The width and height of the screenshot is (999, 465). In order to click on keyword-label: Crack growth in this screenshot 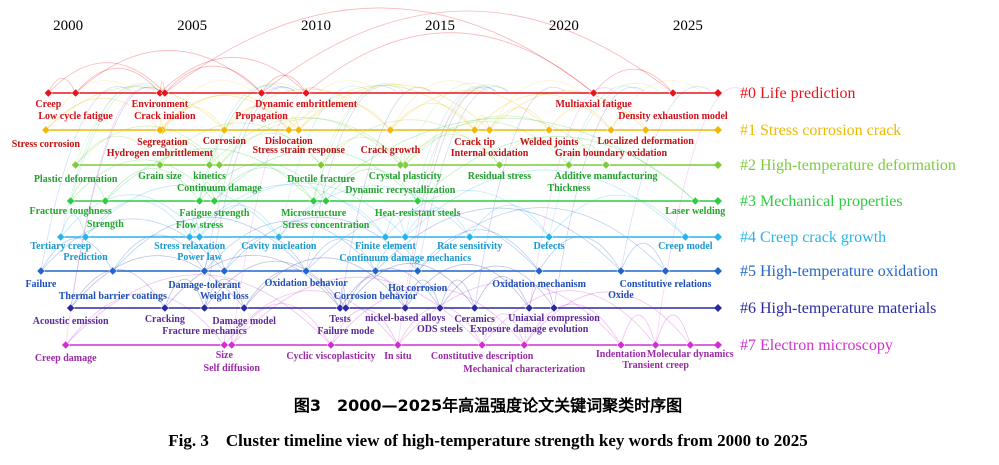, I will do `click(391, 150)`.